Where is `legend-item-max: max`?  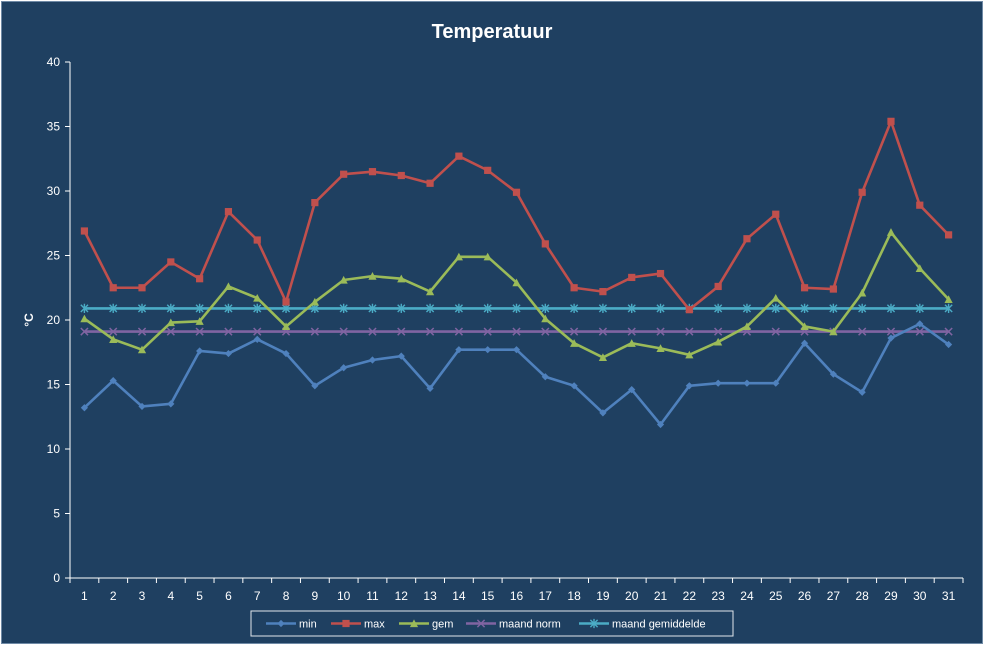 legend-item-max: max is located at coordinates (358, 625).